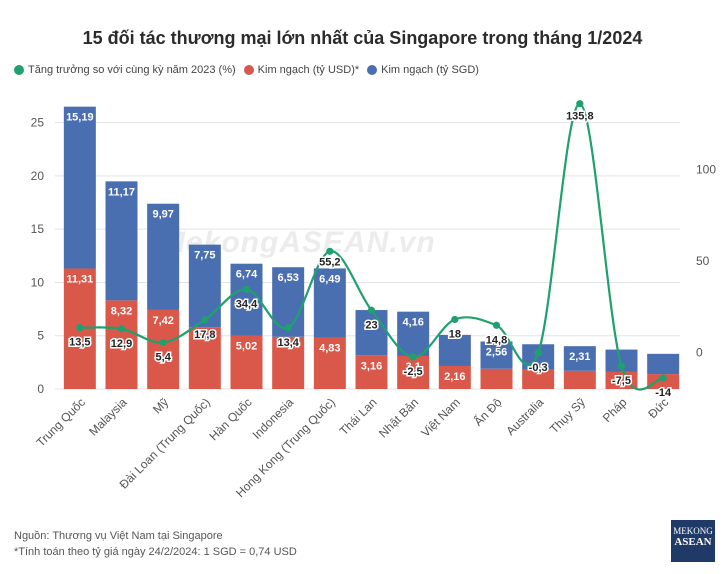 The image size is (725, 574). I want to click on legend-item-sgd: Kim ngạch (tỷ SGD), so click(423, 70).